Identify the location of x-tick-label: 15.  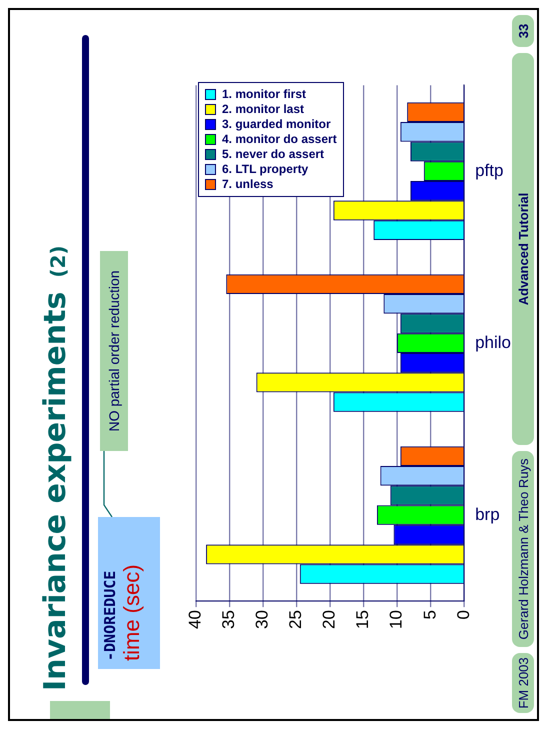
(362, 620).